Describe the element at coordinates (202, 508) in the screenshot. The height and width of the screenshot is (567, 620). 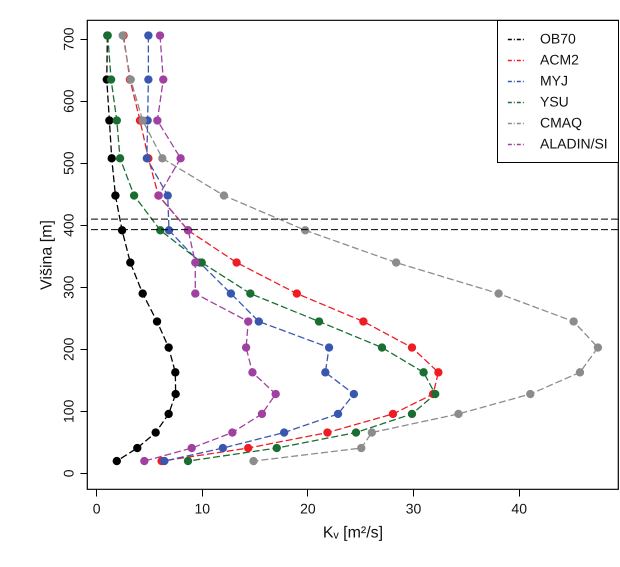
I see `x-tick-label: 10` at that location.